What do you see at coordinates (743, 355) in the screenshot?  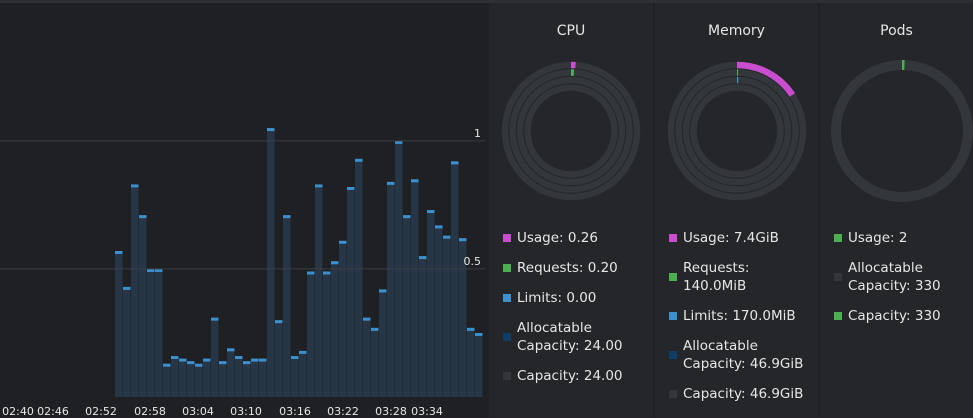 I see `legend-label: Allocatable Capacity: 46.9GiB` at bounding box center [743, 355].